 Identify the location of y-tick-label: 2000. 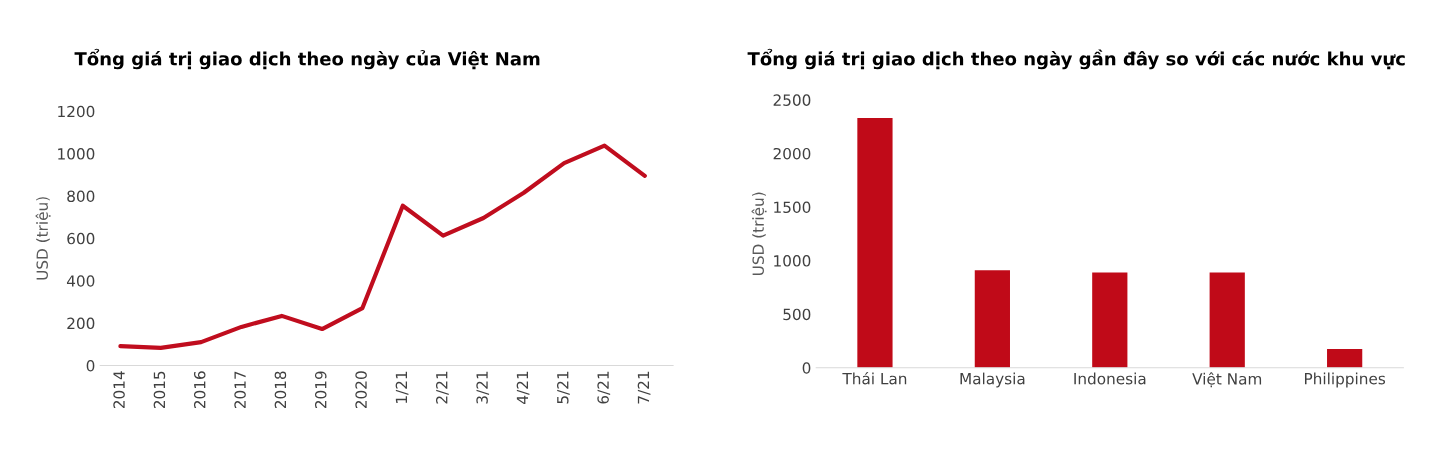
(792, 153).